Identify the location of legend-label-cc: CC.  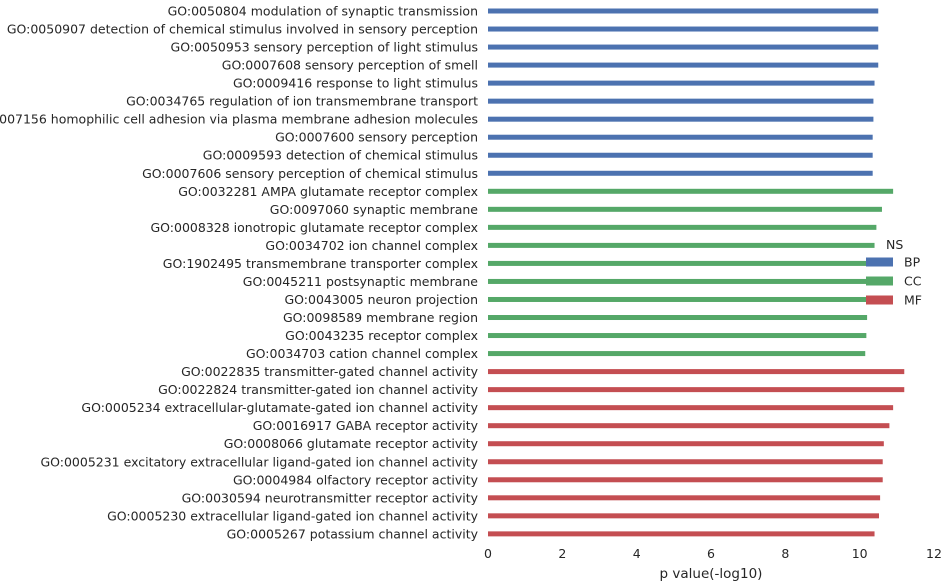
(913, 281).